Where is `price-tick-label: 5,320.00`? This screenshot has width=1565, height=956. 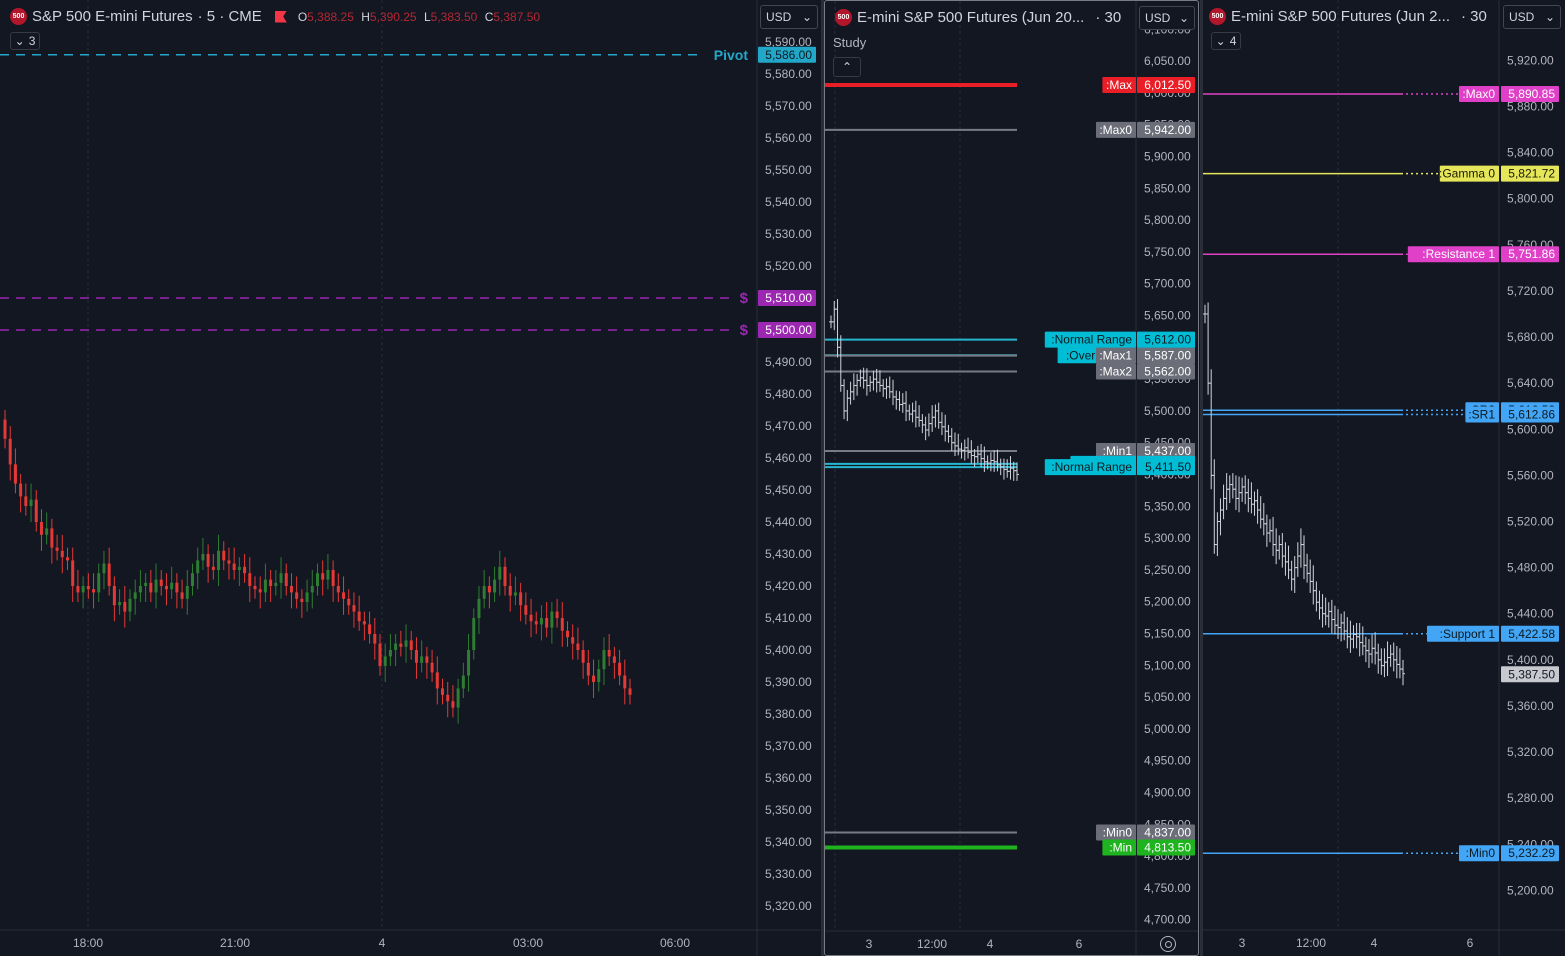 price-tick-label: 5,320.00 is located at coordinates (1530, 752).